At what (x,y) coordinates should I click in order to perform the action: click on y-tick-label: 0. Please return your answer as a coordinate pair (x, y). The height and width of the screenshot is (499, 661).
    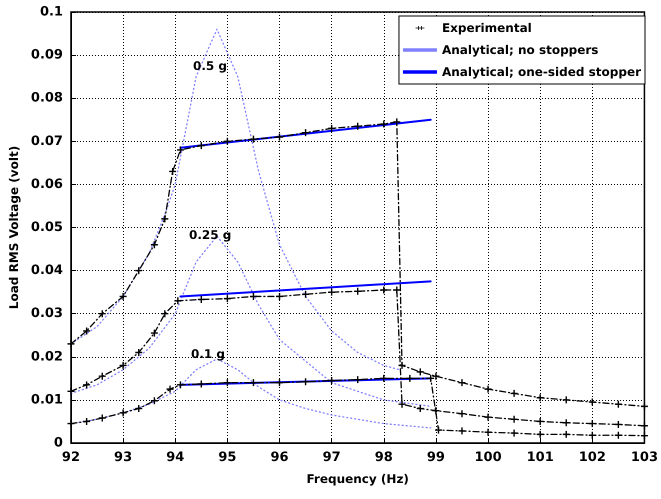
    Looking at the image, I should click on (58, 443).